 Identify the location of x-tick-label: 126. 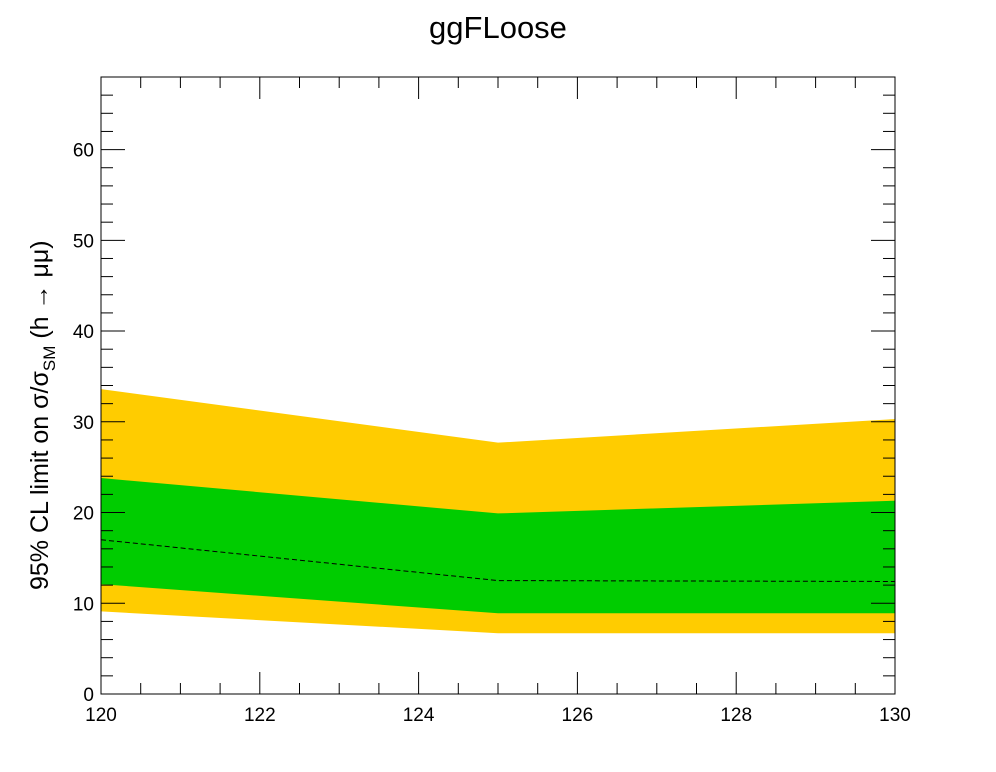
(578, 715).